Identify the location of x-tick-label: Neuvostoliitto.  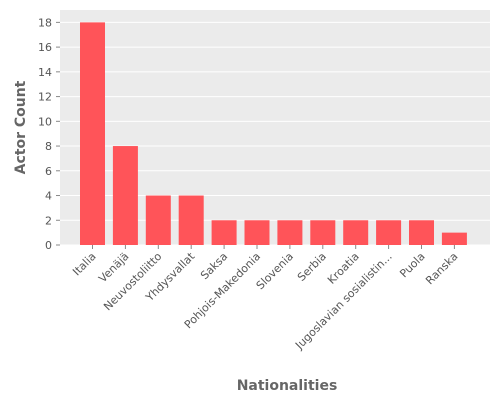
(132, 281).